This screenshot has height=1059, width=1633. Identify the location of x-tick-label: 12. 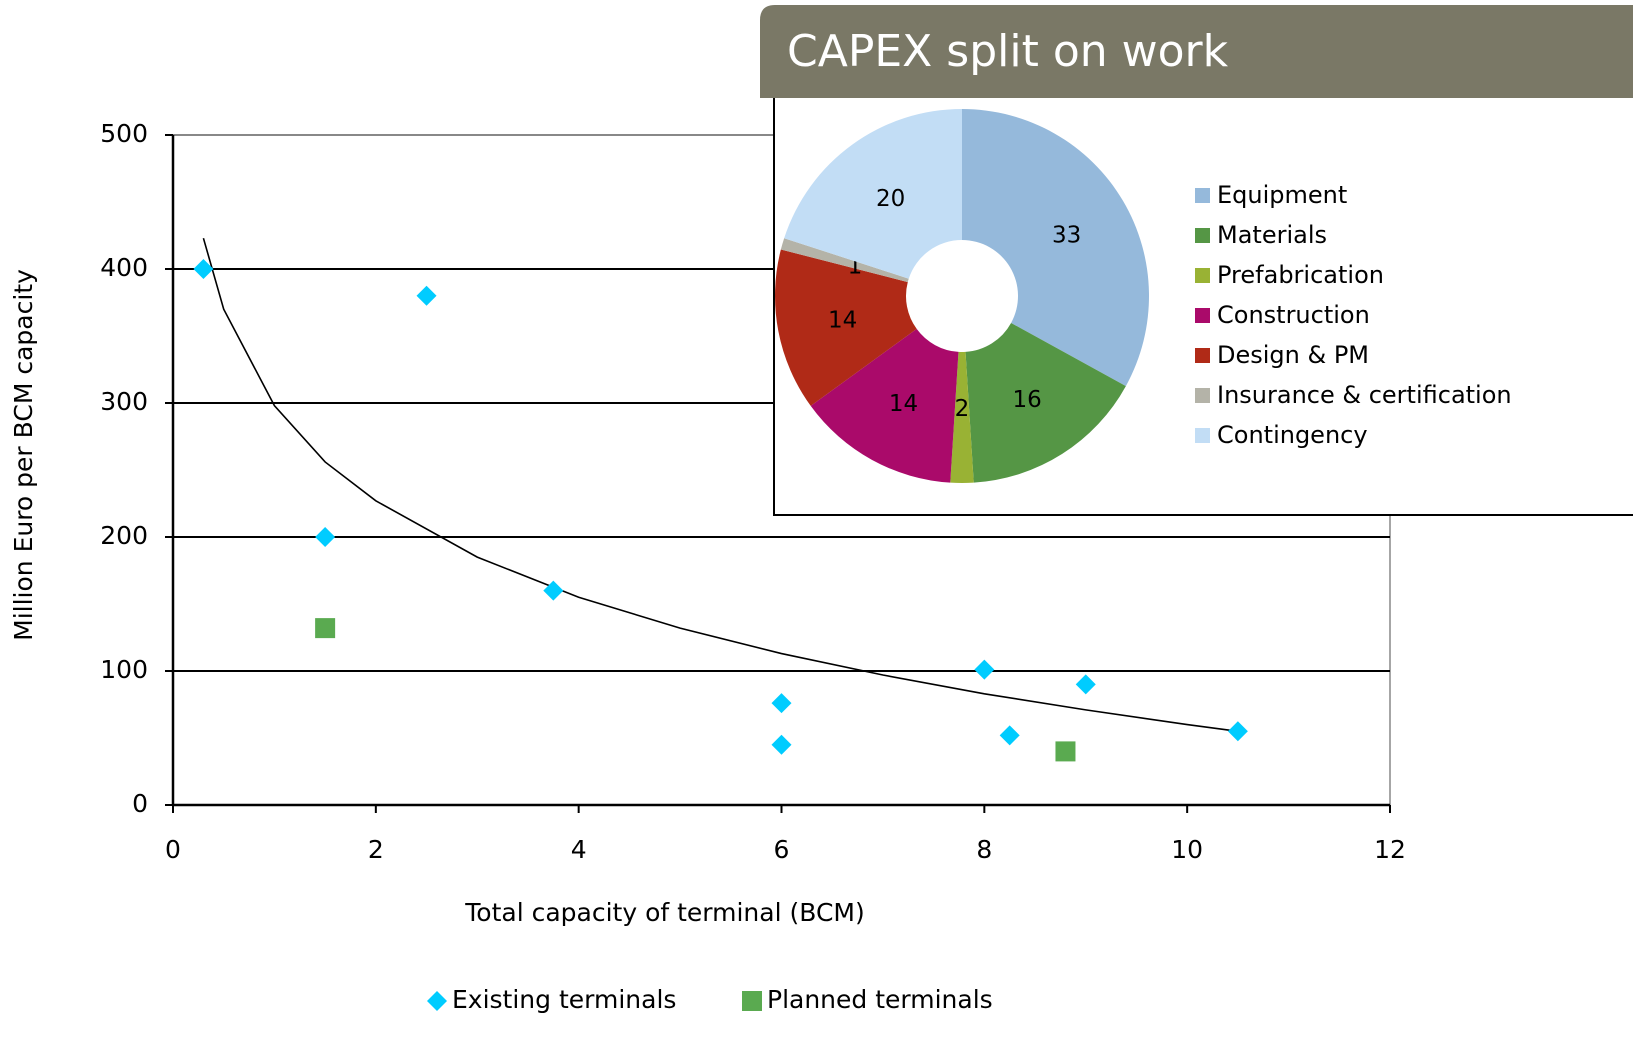
(1390, 849).